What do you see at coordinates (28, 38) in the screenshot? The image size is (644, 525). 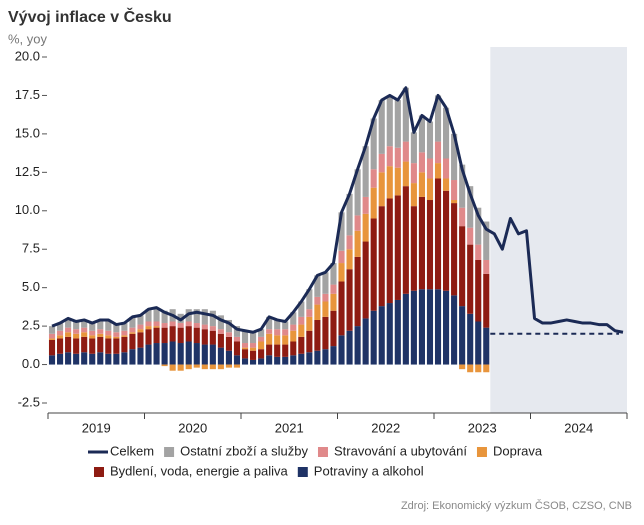 I see `chart-subtitle: %, yoy` at bounding box center [28, 38].